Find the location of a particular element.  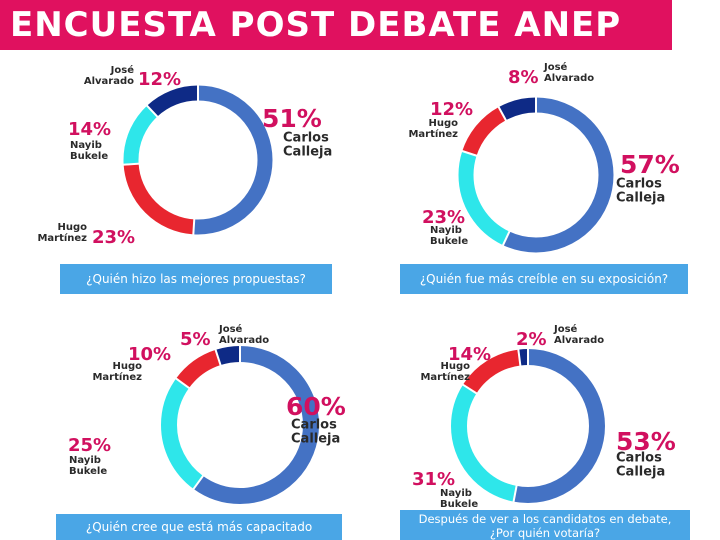

percent-label-carlos-calleja: 57% is located at coordinates (650, 164).